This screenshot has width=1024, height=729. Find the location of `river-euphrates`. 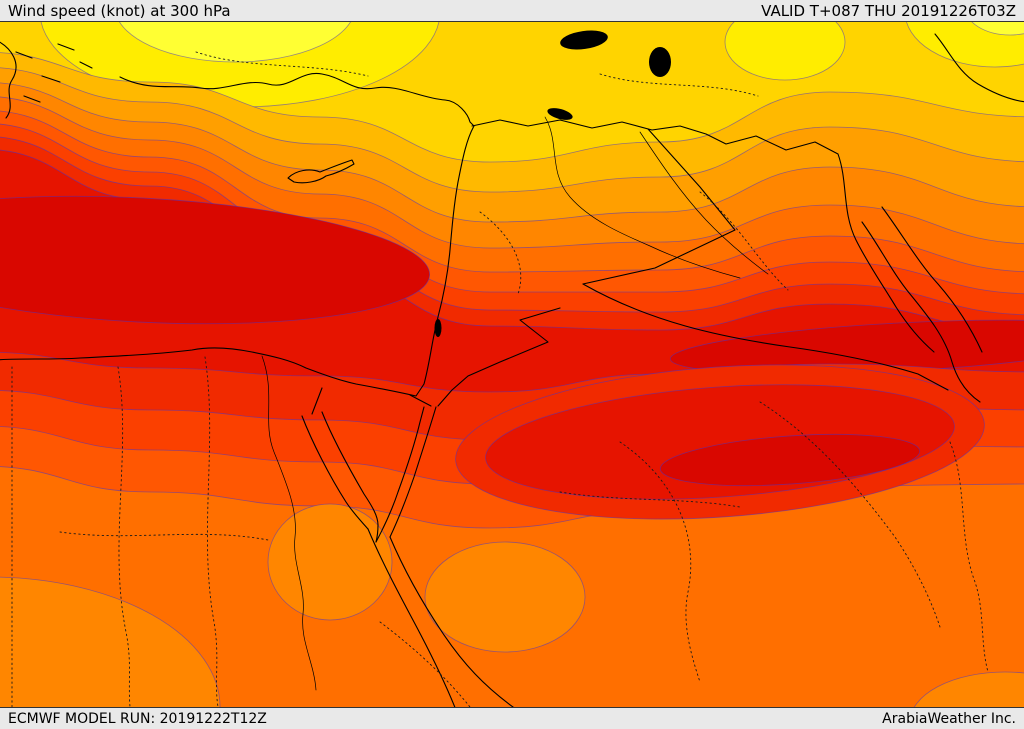

river-euphrates is located at coordinates (642, 197).